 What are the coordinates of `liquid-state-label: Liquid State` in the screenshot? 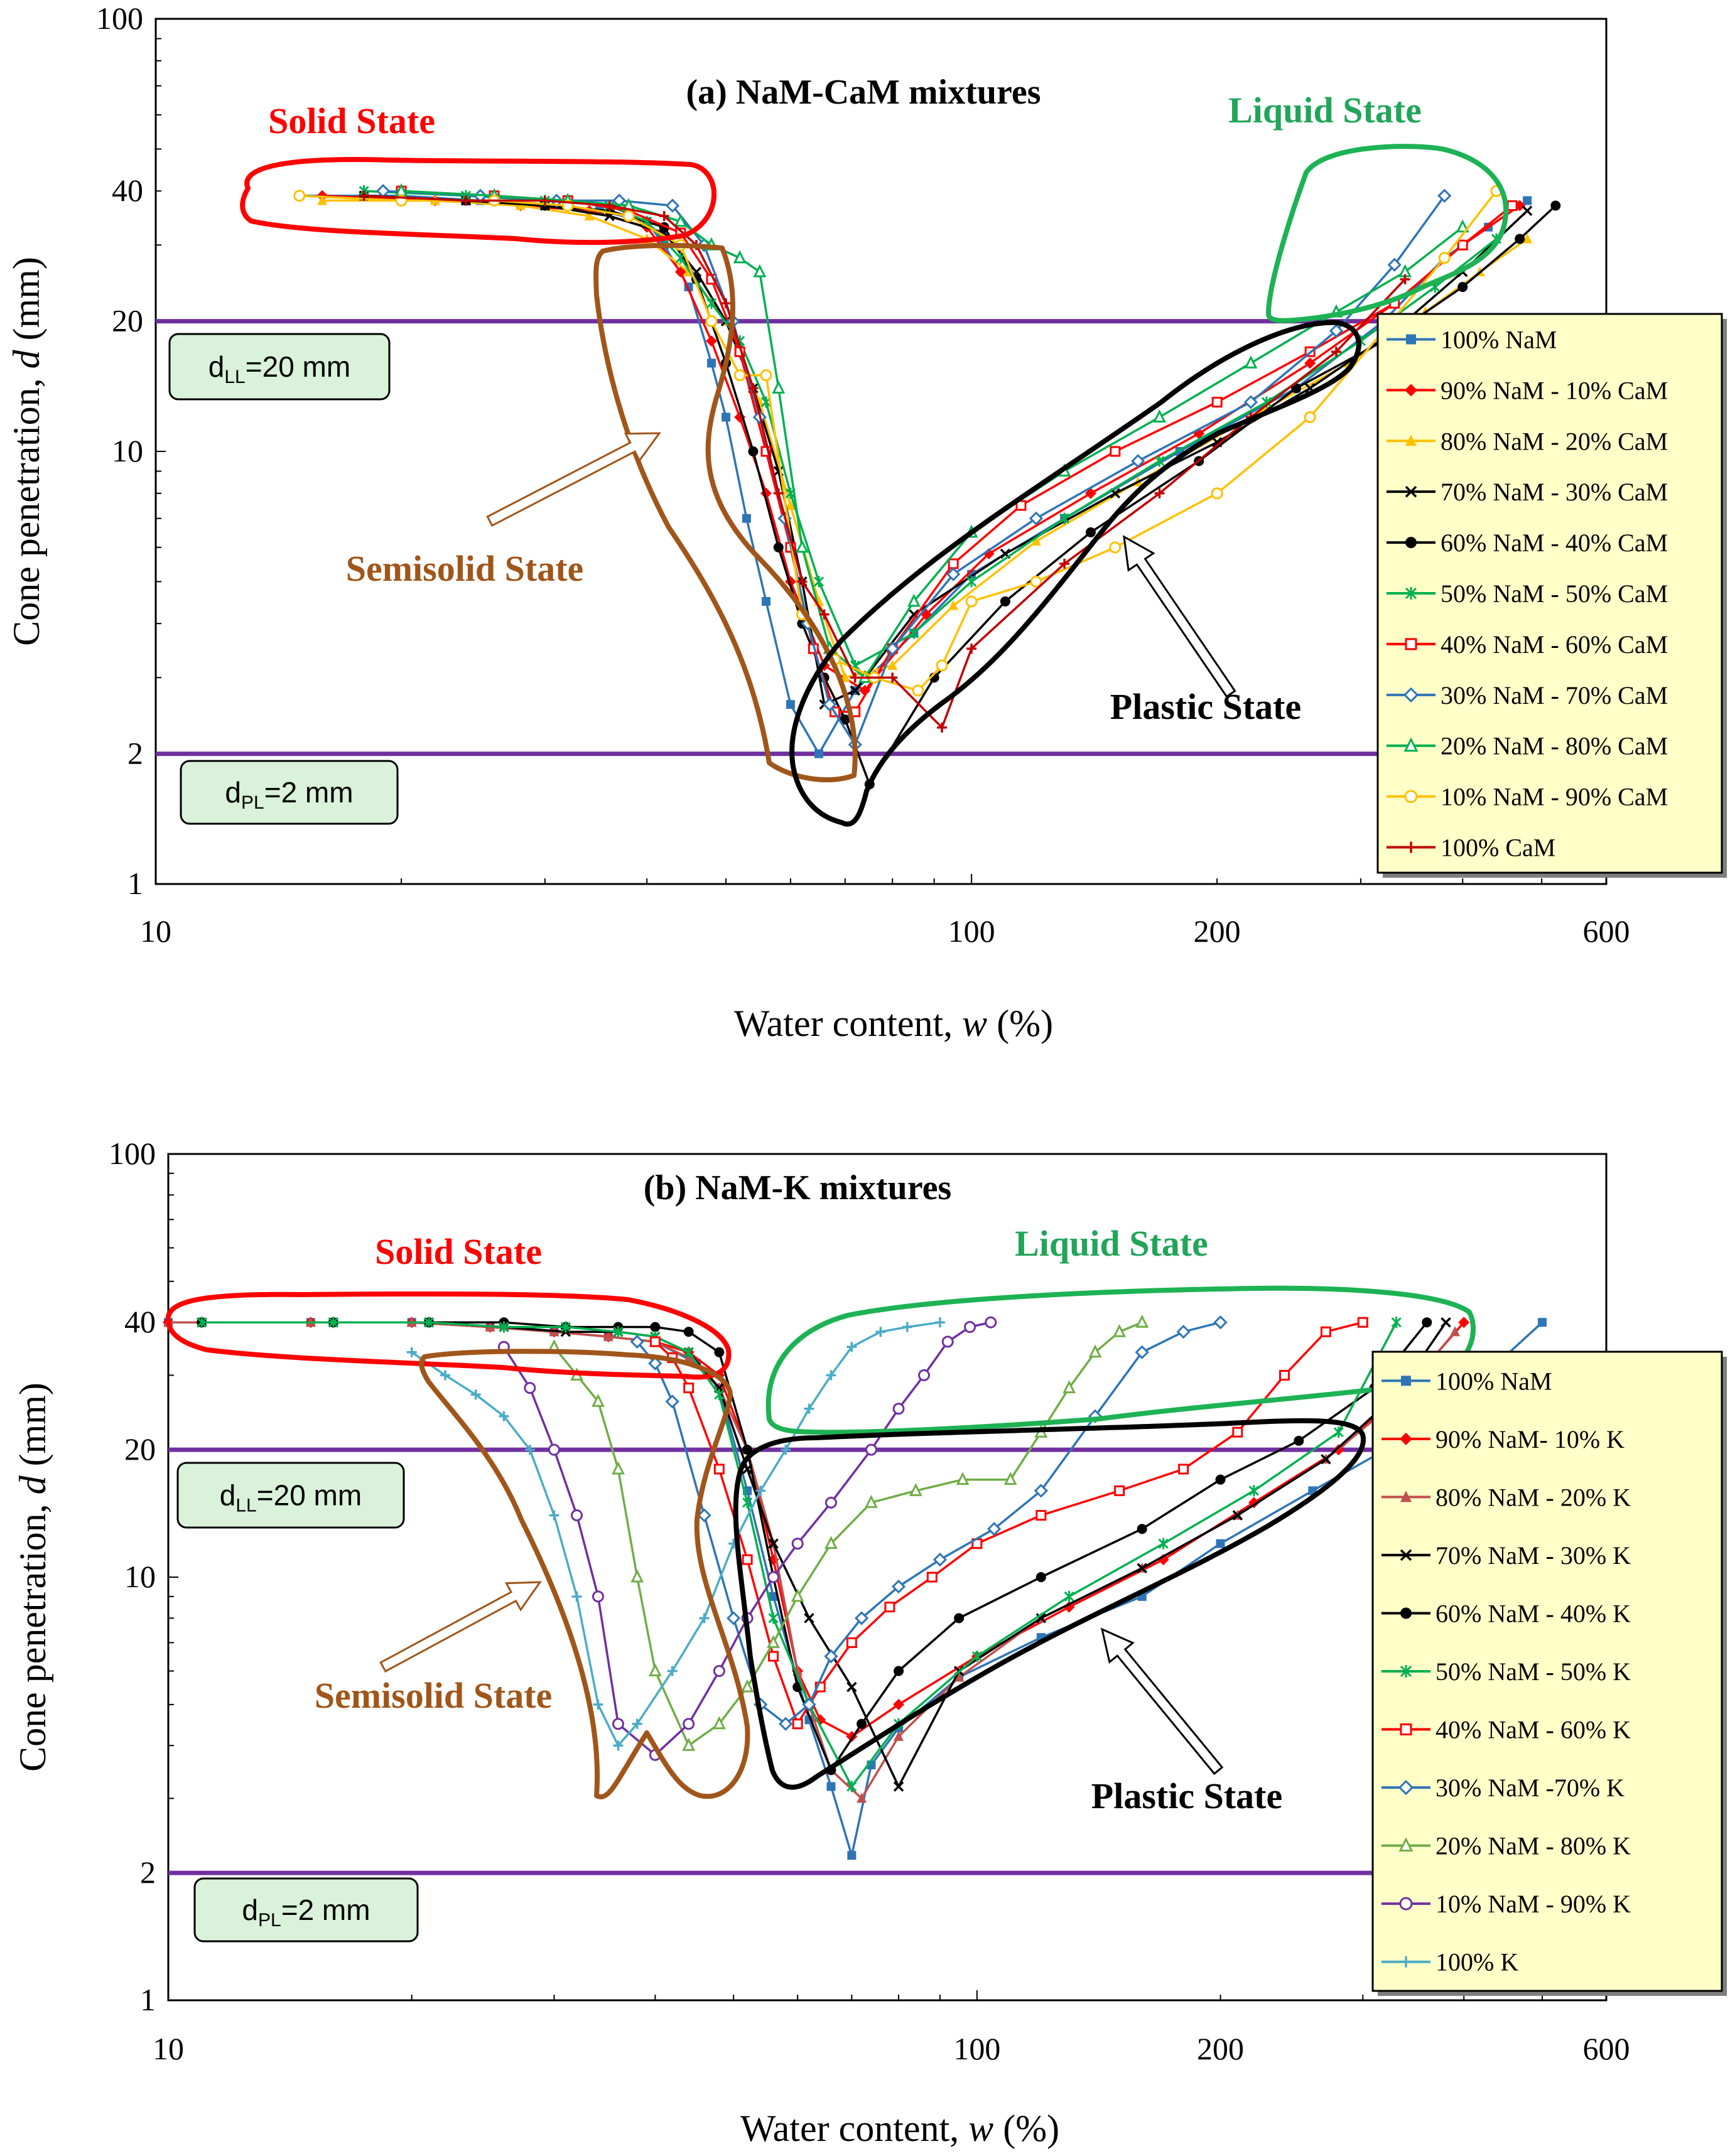 It's located at (1325, 111).